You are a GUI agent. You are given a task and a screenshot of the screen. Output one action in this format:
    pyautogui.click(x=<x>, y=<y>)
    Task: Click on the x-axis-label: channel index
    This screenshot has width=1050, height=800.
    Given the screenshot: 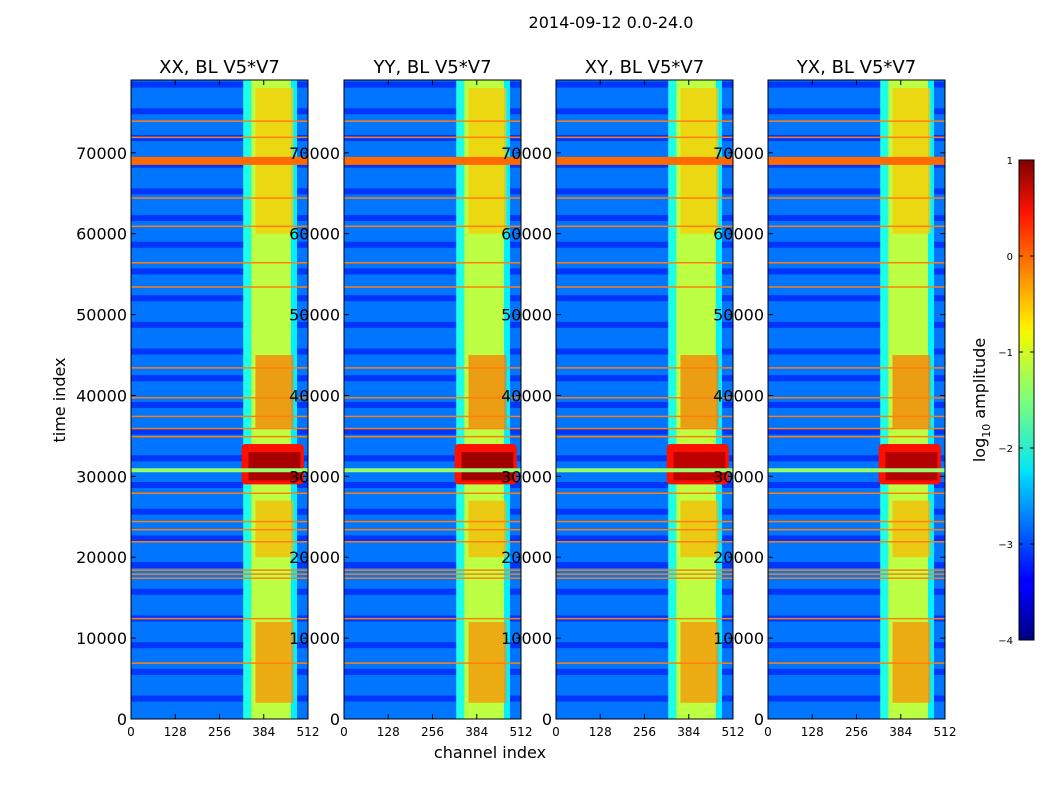 What is the action you would take?
    pyautogui.click(x=490, y=752)
    